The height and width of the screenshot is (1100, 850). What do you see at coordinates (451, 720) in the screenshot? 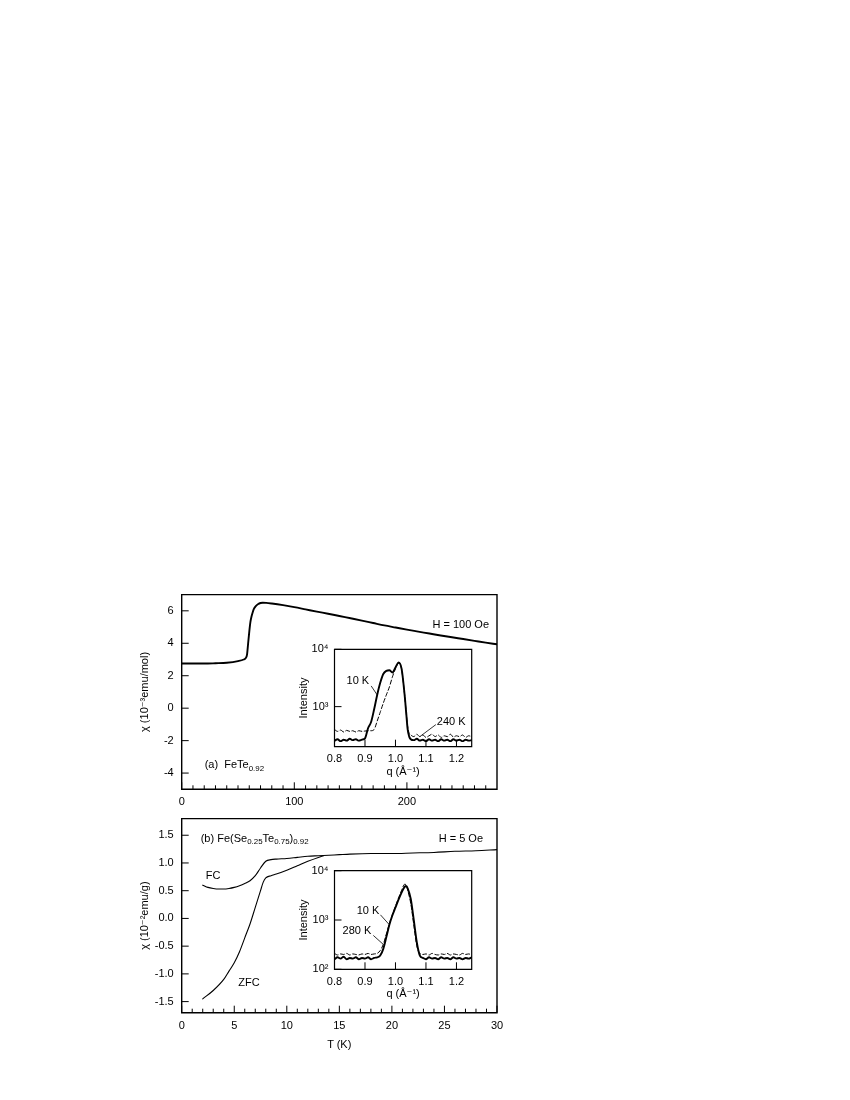
I see `series-label: 240 K` at bounding box center [451, 720].